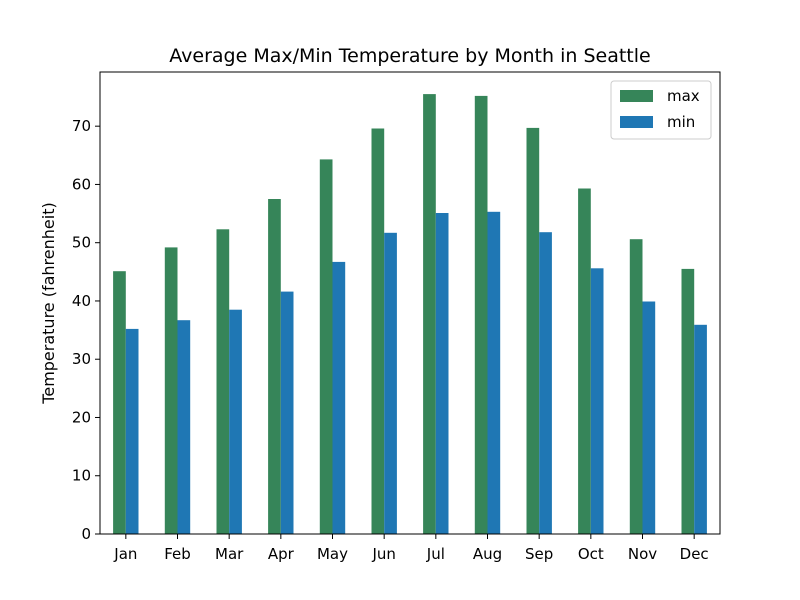 This screenshot has height=600, width=800. Describe the element at coordinates (125, 554) in the screenshot. I see `x-tick-label: Jan` at that location.